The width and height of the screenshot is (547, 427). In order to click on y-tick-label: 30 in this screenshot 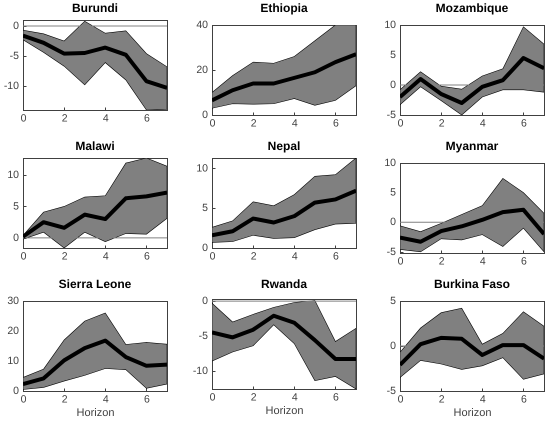, I will do `click(13, 301)`.